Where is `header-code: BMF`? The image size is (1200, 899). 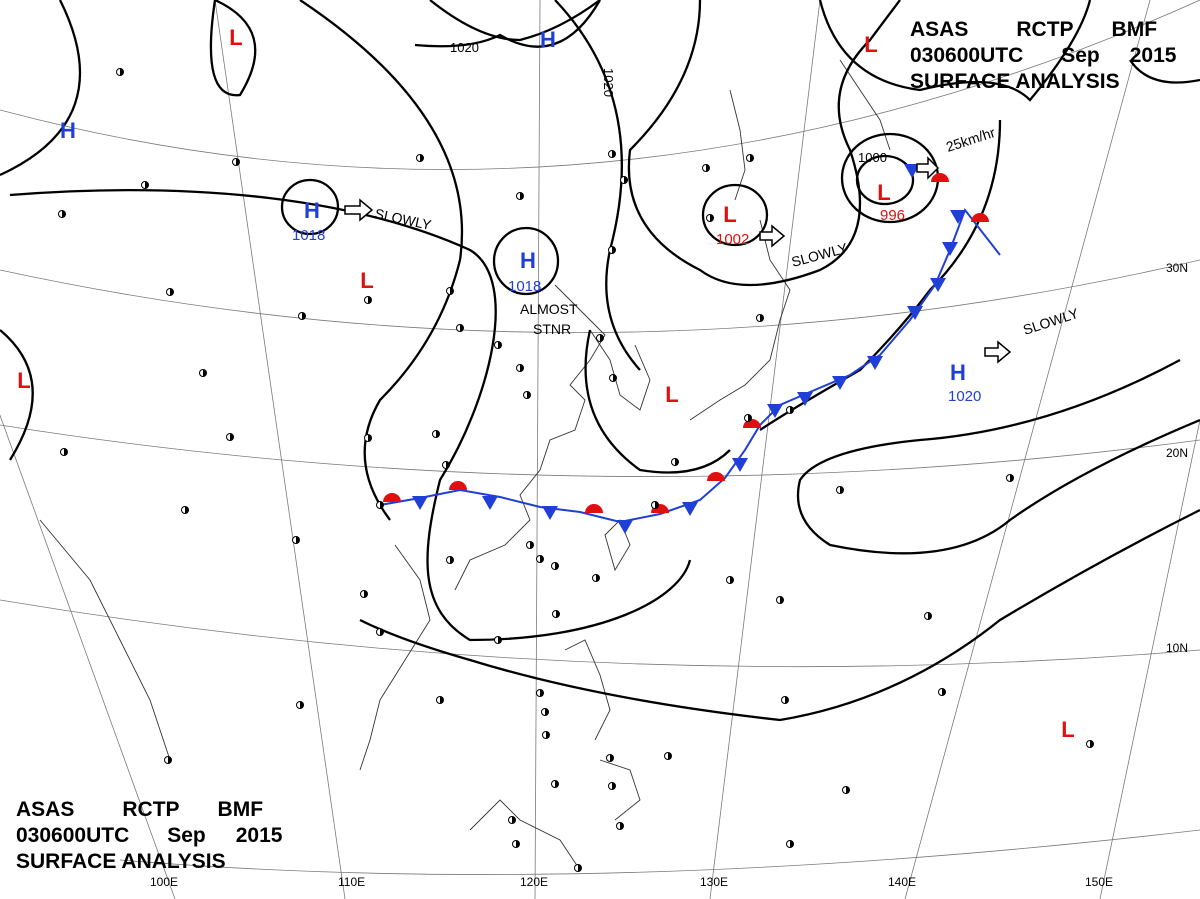
header-code: BMF is located at coordinates (1134, 29).